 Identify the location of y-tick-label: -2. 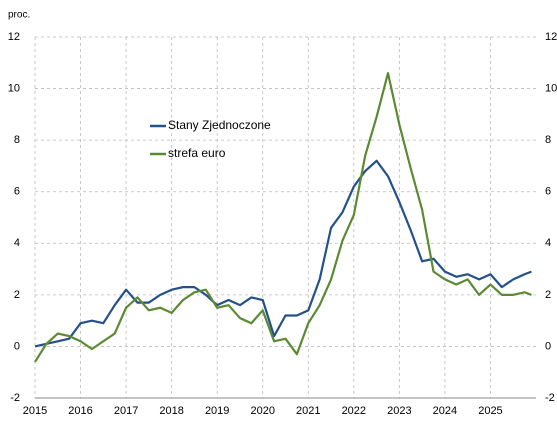
(15, 398).